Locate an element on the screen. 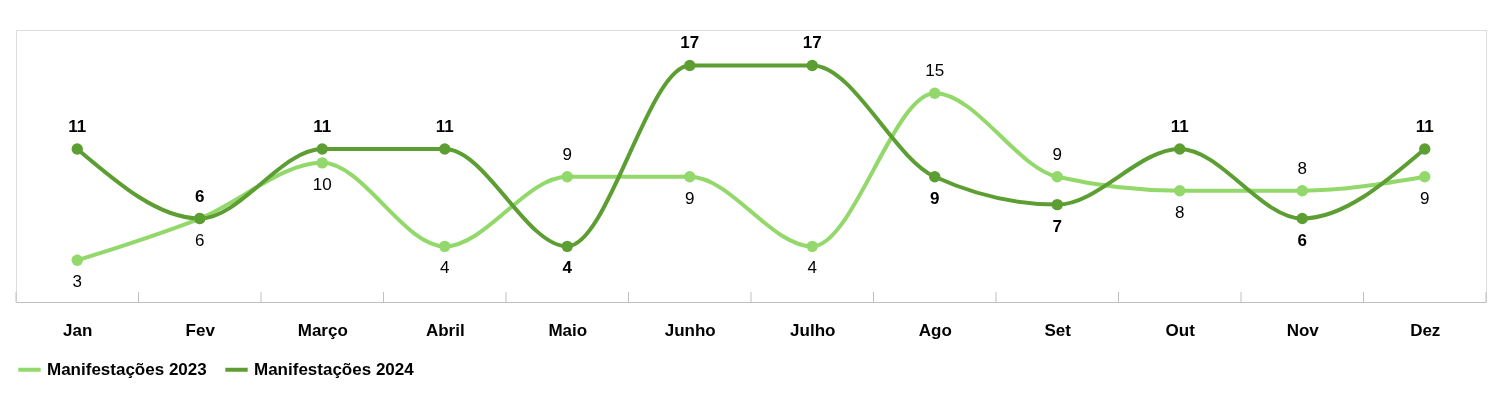  x-tick-label: Março is located at coordinates (322, 330).